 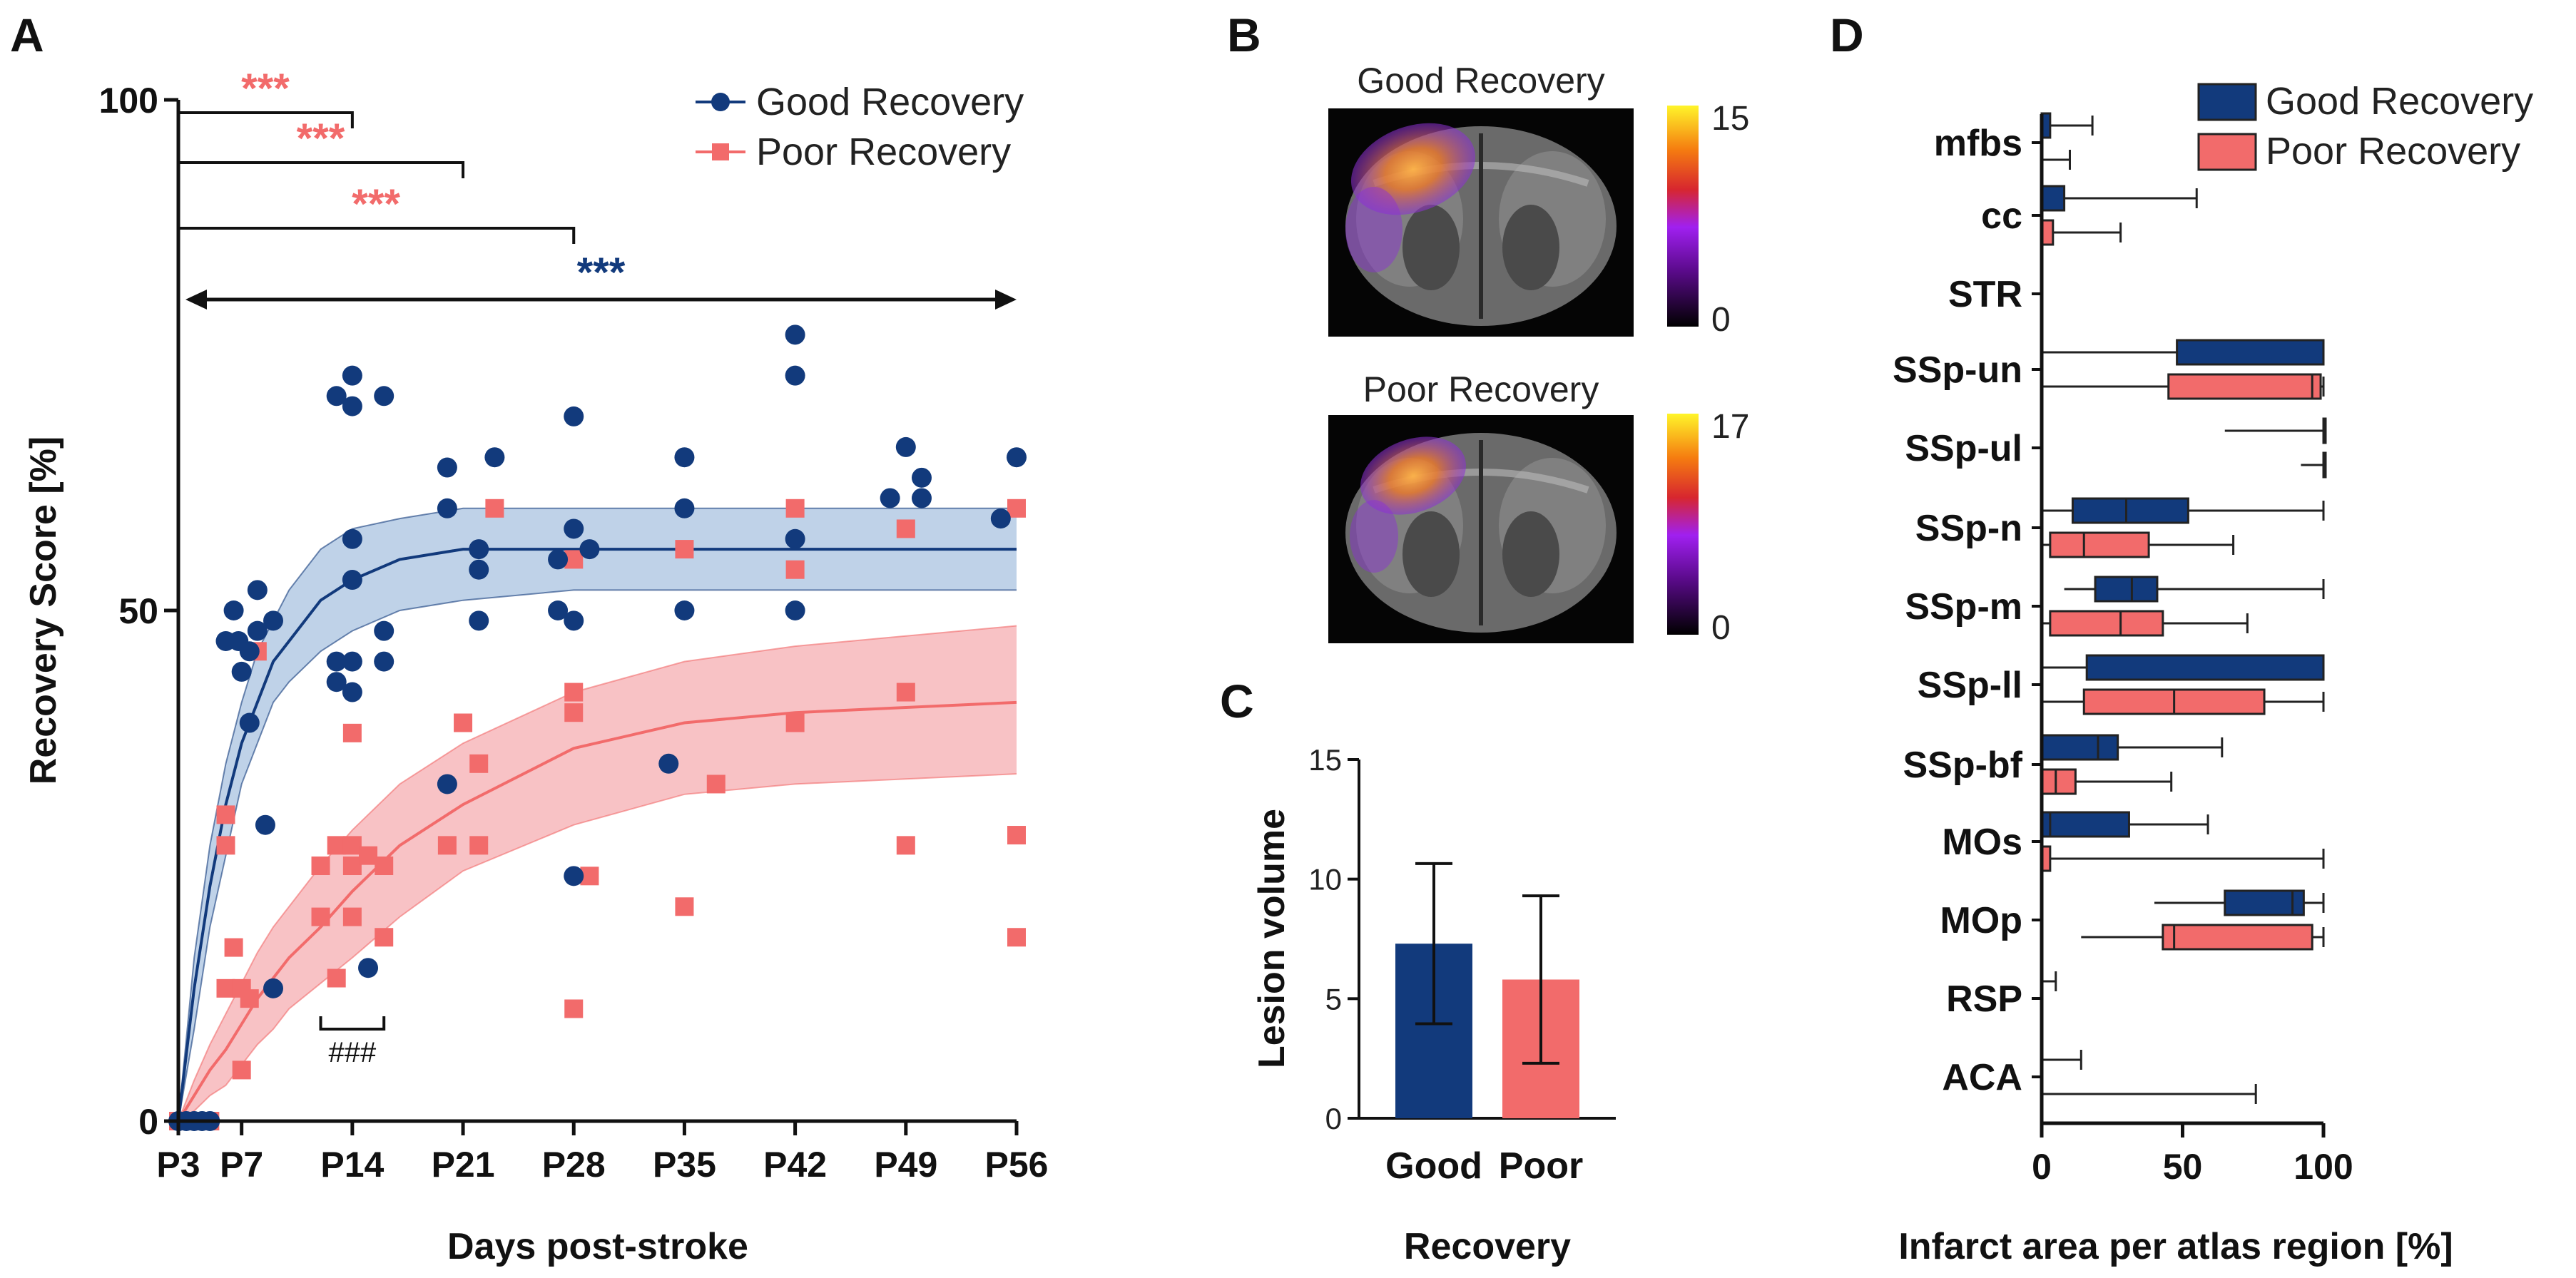 What do you see at coordinates (1481, 389) in the screenshot?
I see `brain-map-title: Poor Recovery` at bounding box center [1481, 389].